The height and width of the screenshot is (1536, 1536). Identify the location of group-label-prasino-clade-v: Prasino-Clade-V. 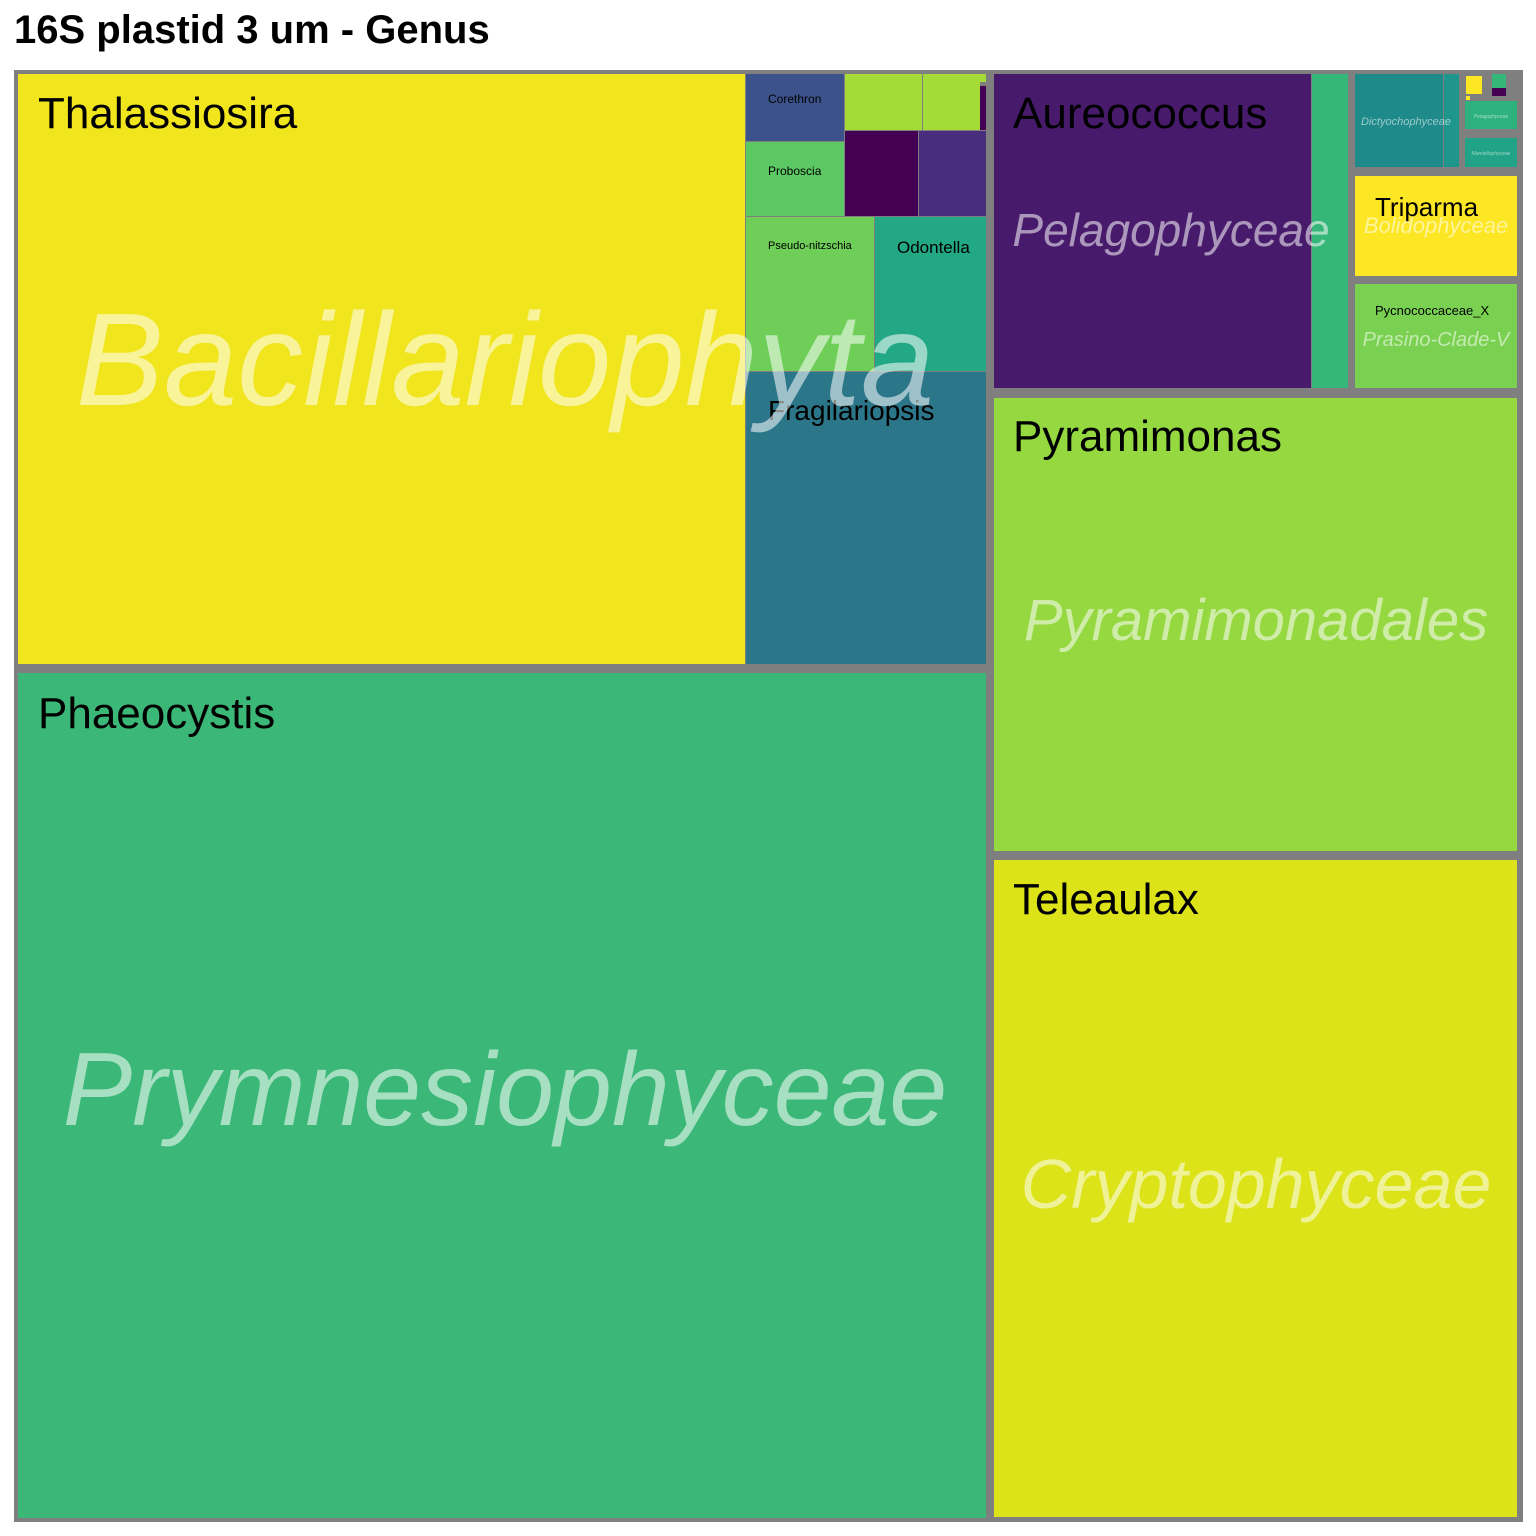
(1437, 340).